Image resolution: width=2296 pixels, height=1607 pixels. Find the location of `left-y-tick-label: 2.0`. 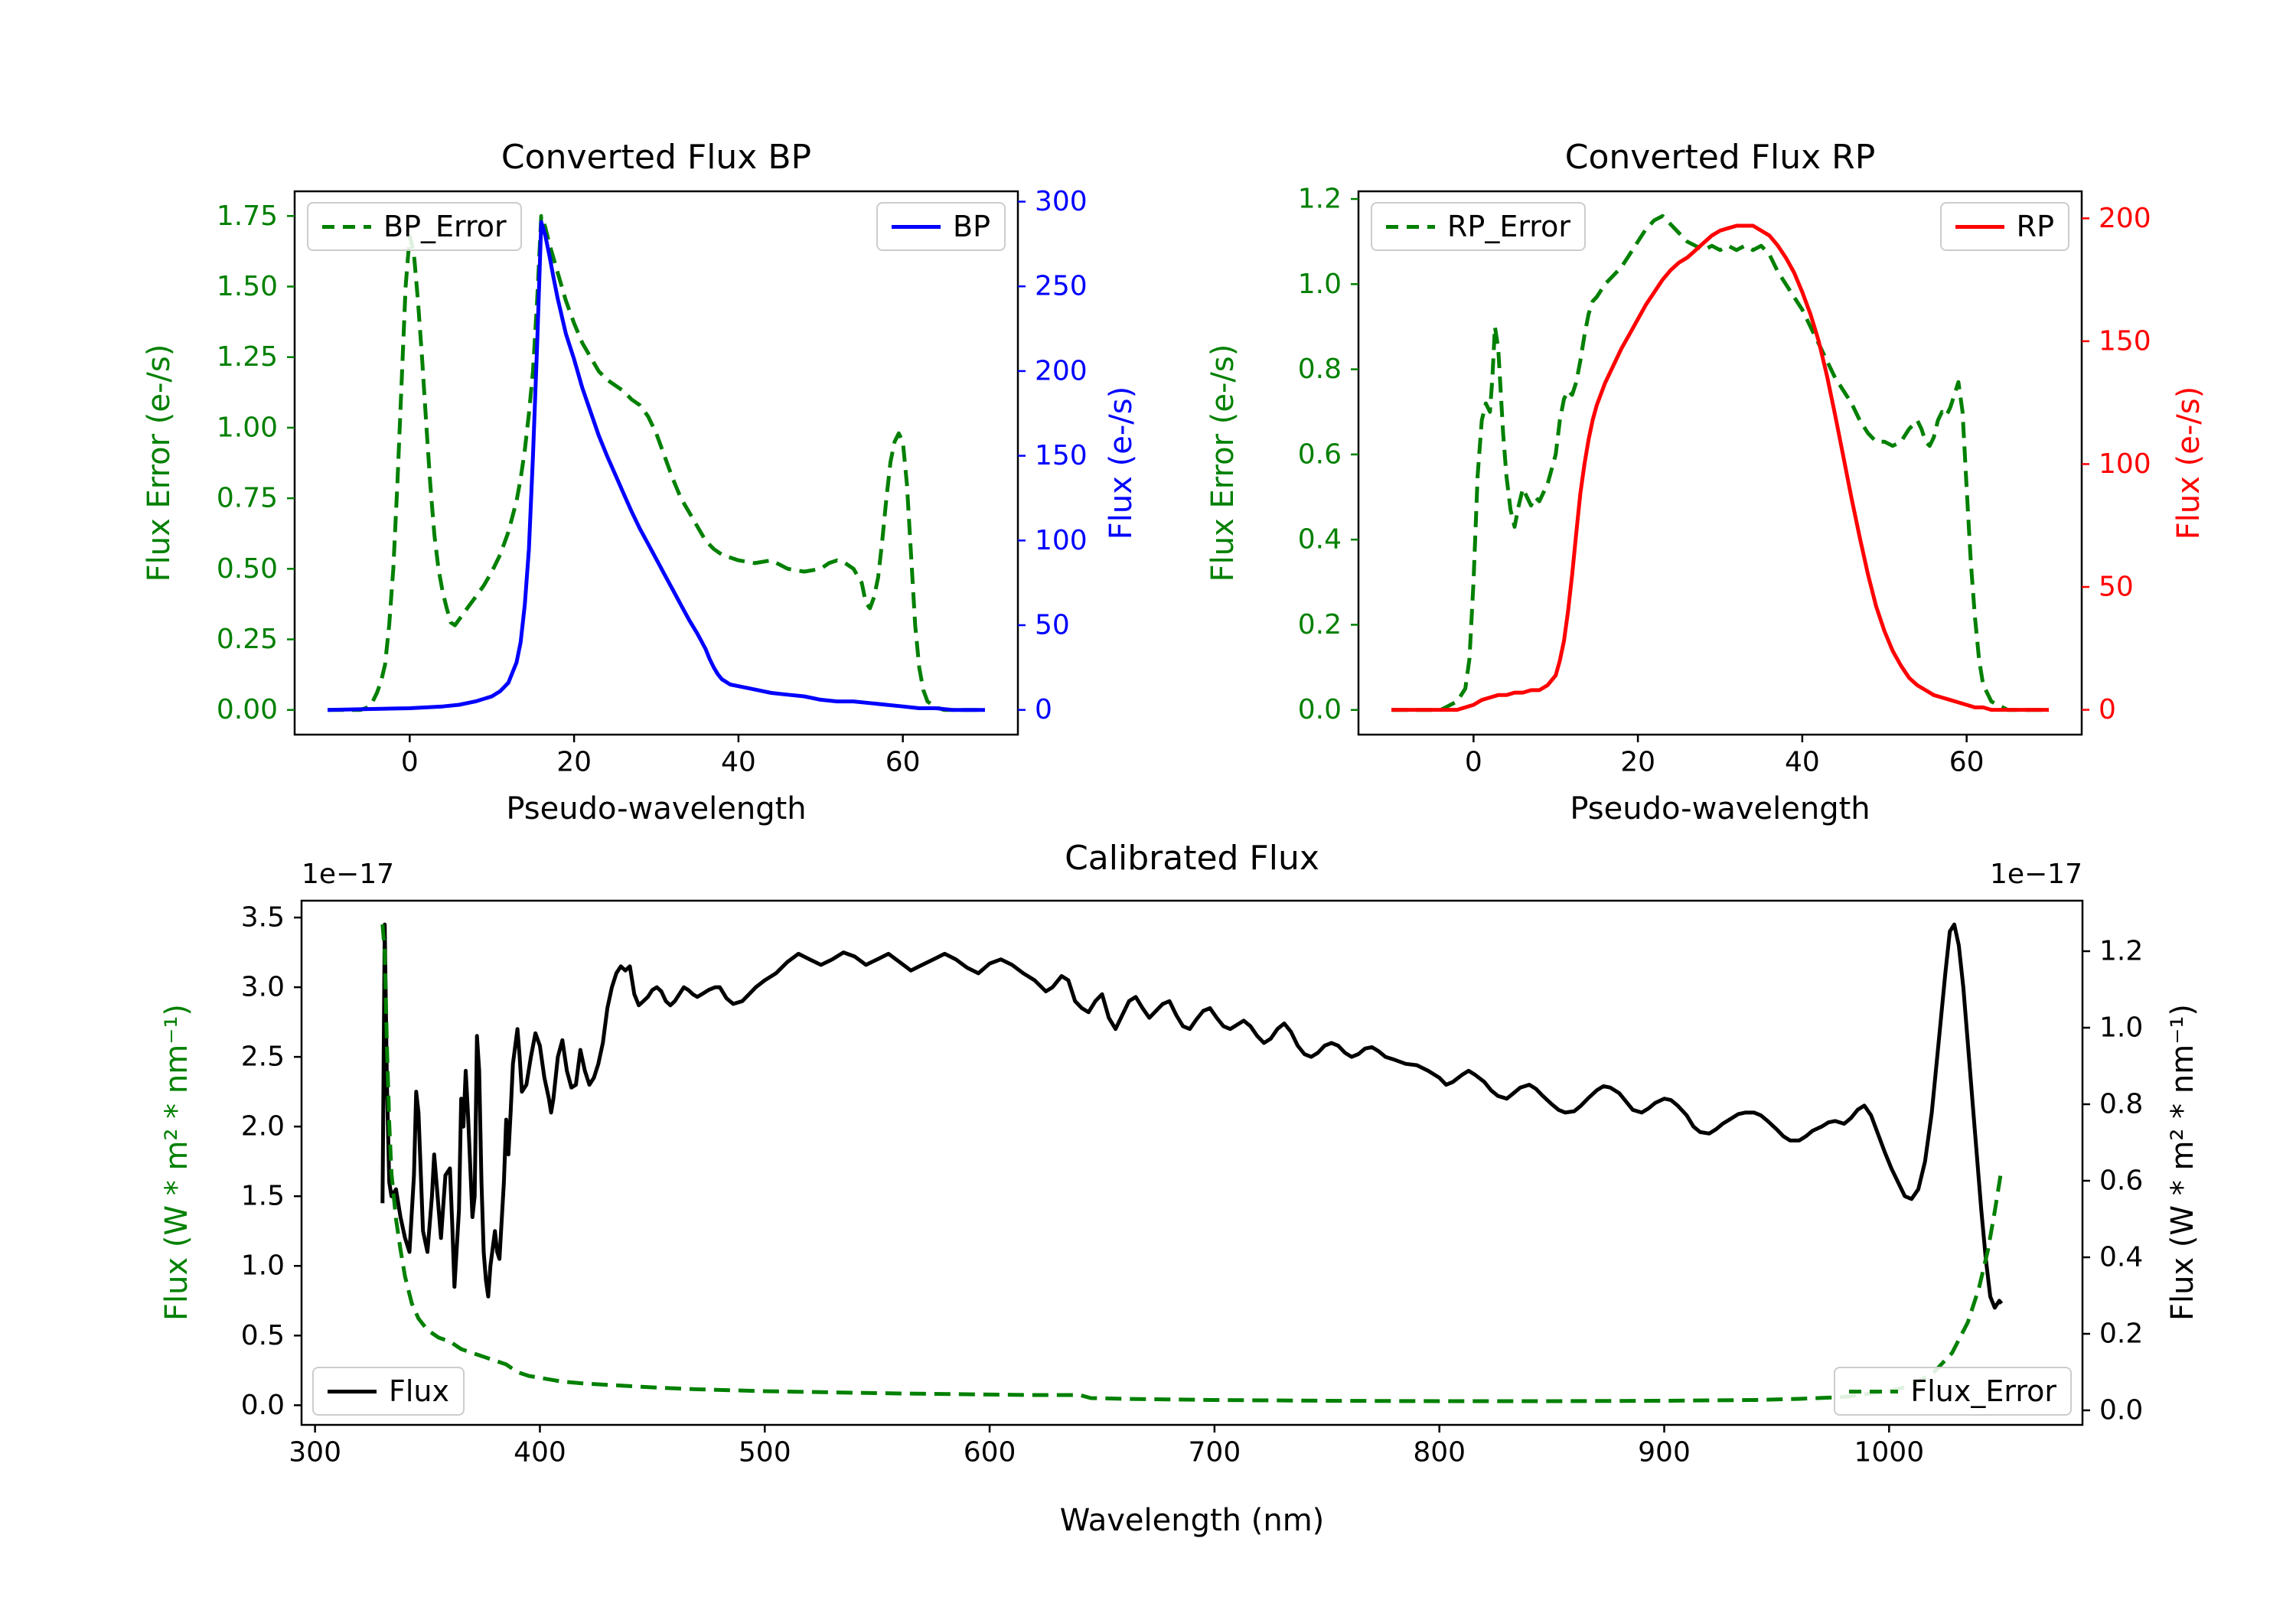

left-y-tick-label: 2.0 is located at coordinates (263, 1127).